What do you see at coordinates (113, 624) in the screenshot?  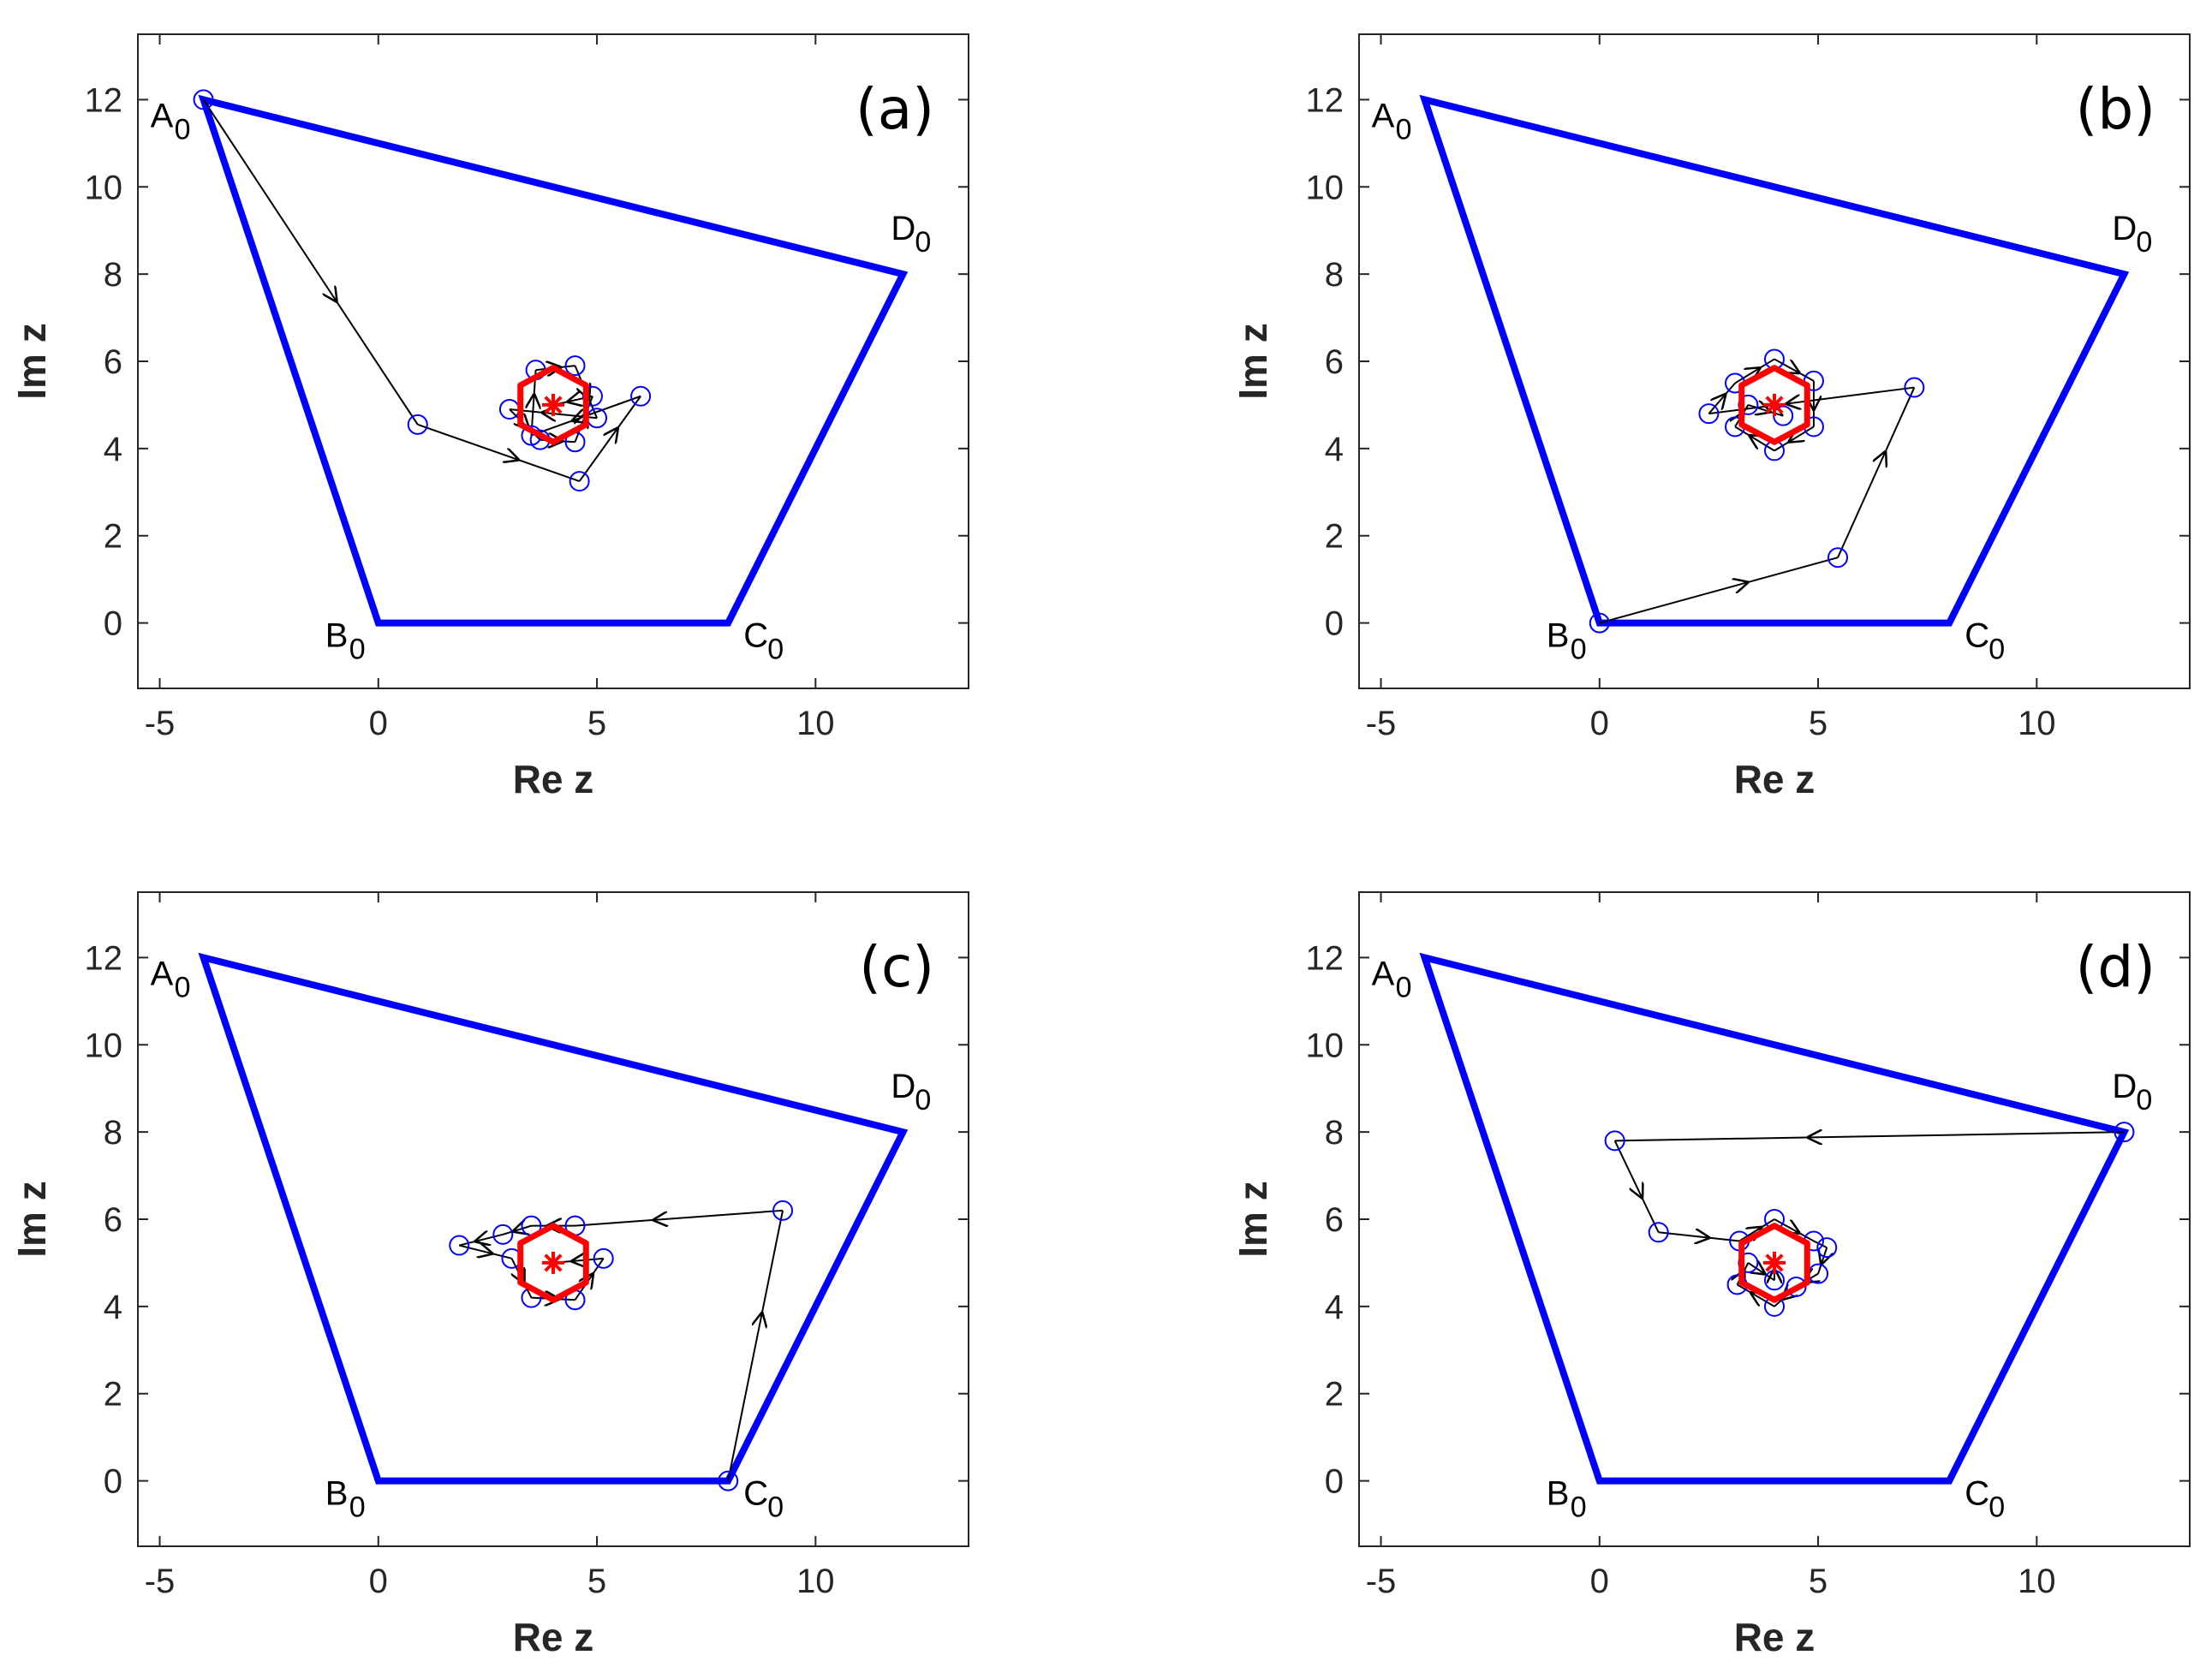 I see `y-tick-label: 0` at bounding box center [113, 624].